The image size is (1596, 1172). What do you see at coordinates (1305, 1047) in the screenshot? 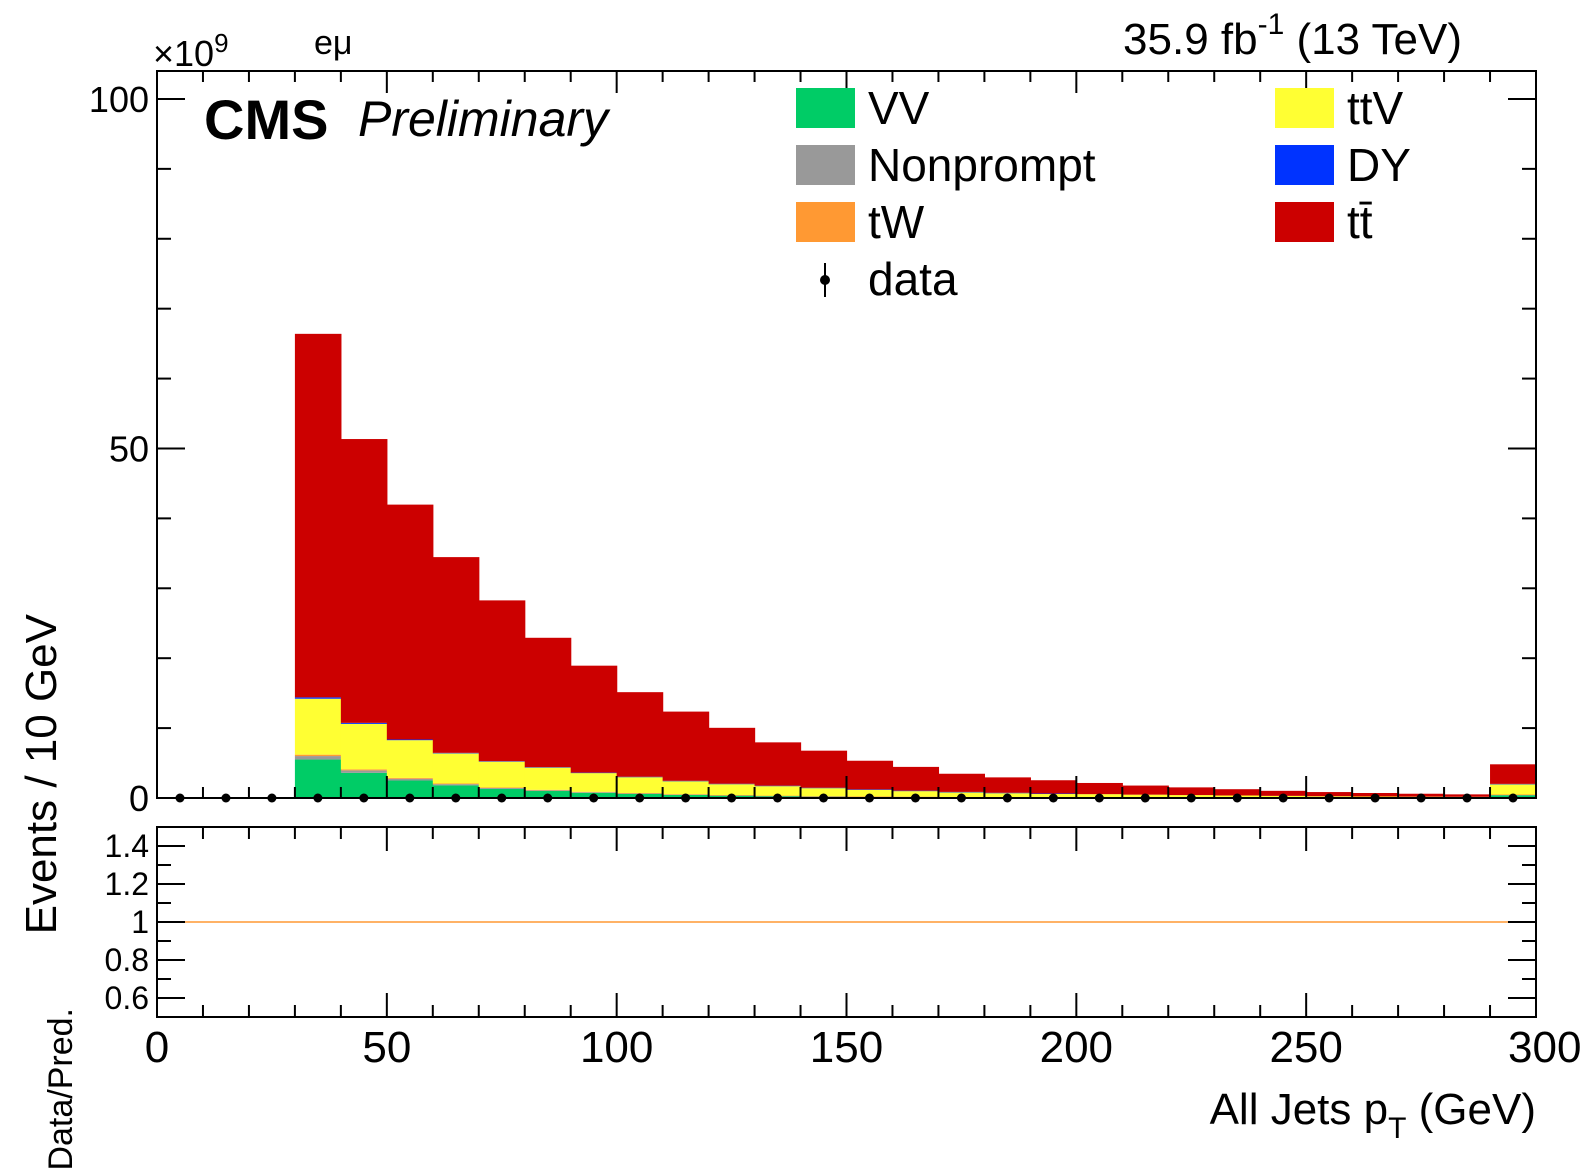
I see `x-tick-label: 250` at bounding box center [1305, 1047].